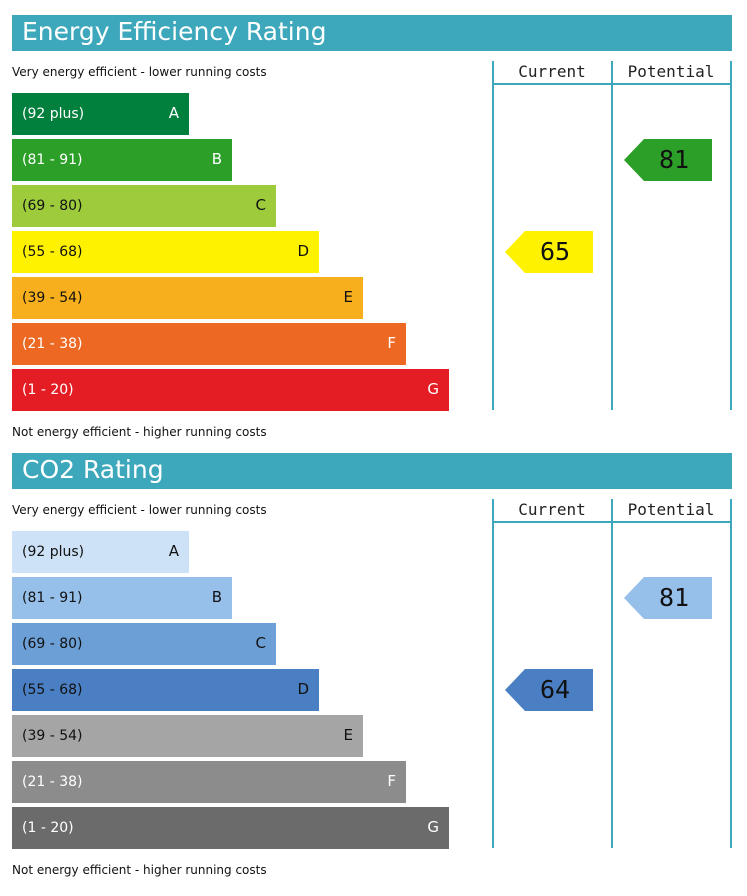 The height and width of the screenshot is (896, 747). Describe the element at coordinates (209, 782) in the screenshot. I see `co2-band-f: (21 - 38) F` at that location.